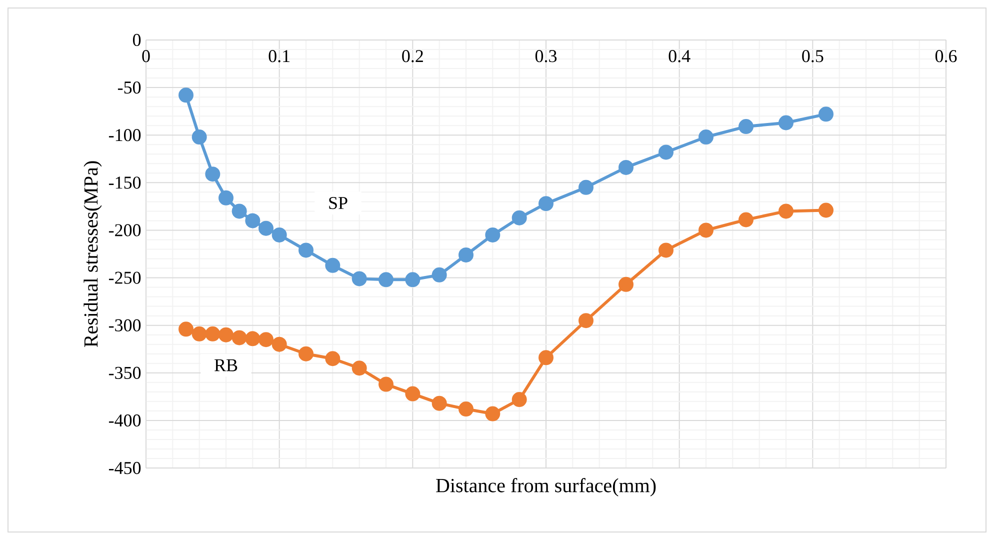 The width and height of the screenshot is (992, 540). What do you see at coordinates (124, 135) in the screenshot?
I see `y-tick-label: -100` at bounding box center [124, 135].